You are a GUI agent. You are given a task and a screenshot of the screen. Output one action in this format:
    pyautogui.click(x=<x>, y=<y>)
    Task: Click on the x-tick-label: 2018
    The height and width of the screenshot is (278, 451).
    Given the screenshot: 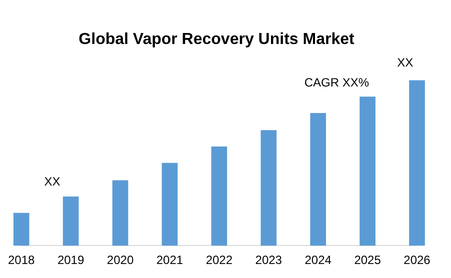 What is the action you would take?
    pyautogui.click(x=22, y=260)
    